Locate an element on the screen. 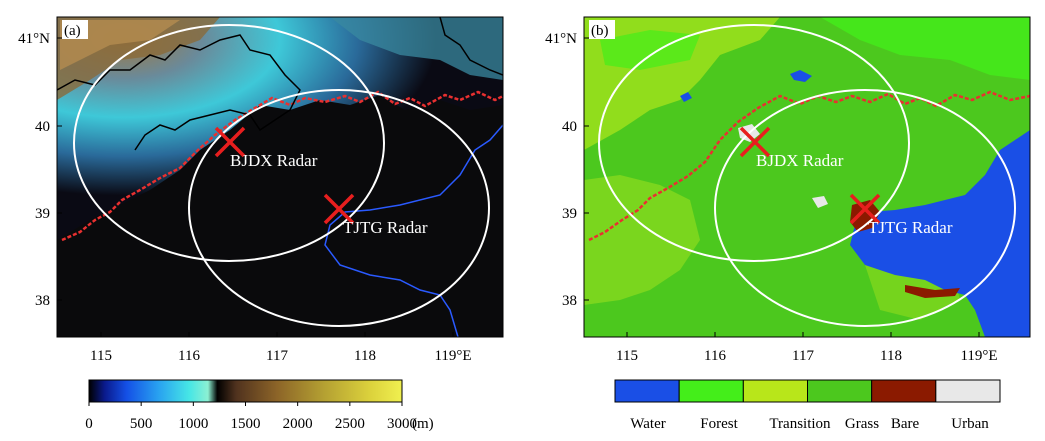 The image size is (1045, 441). panel-a-label-box is located at coordinates (75, 29).